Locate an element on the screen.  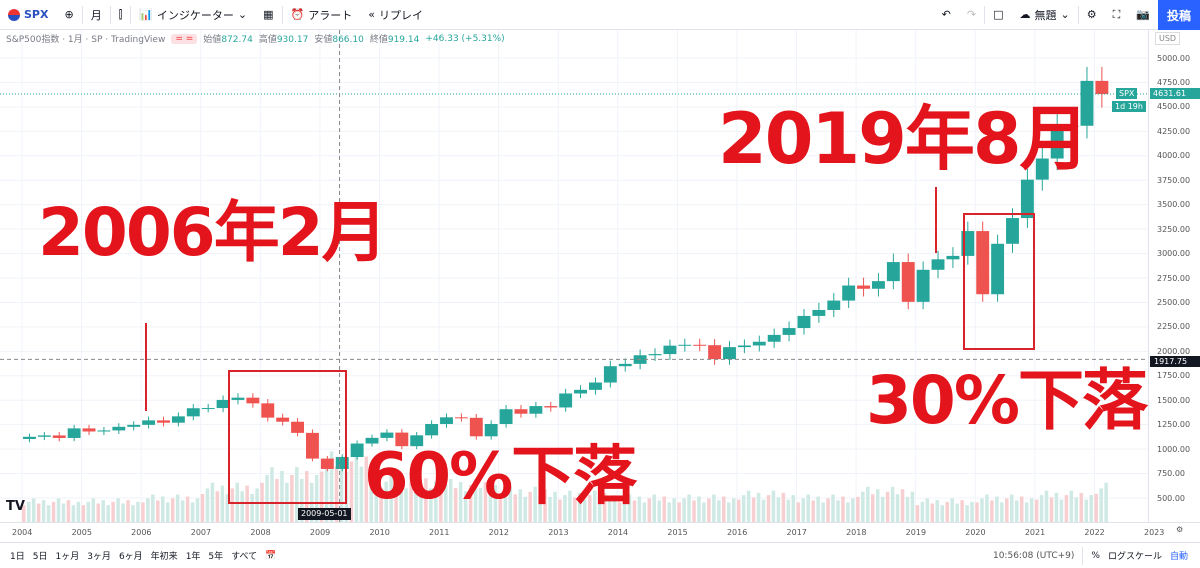
symbol-button: SPX is located at coordinates (28, 15).